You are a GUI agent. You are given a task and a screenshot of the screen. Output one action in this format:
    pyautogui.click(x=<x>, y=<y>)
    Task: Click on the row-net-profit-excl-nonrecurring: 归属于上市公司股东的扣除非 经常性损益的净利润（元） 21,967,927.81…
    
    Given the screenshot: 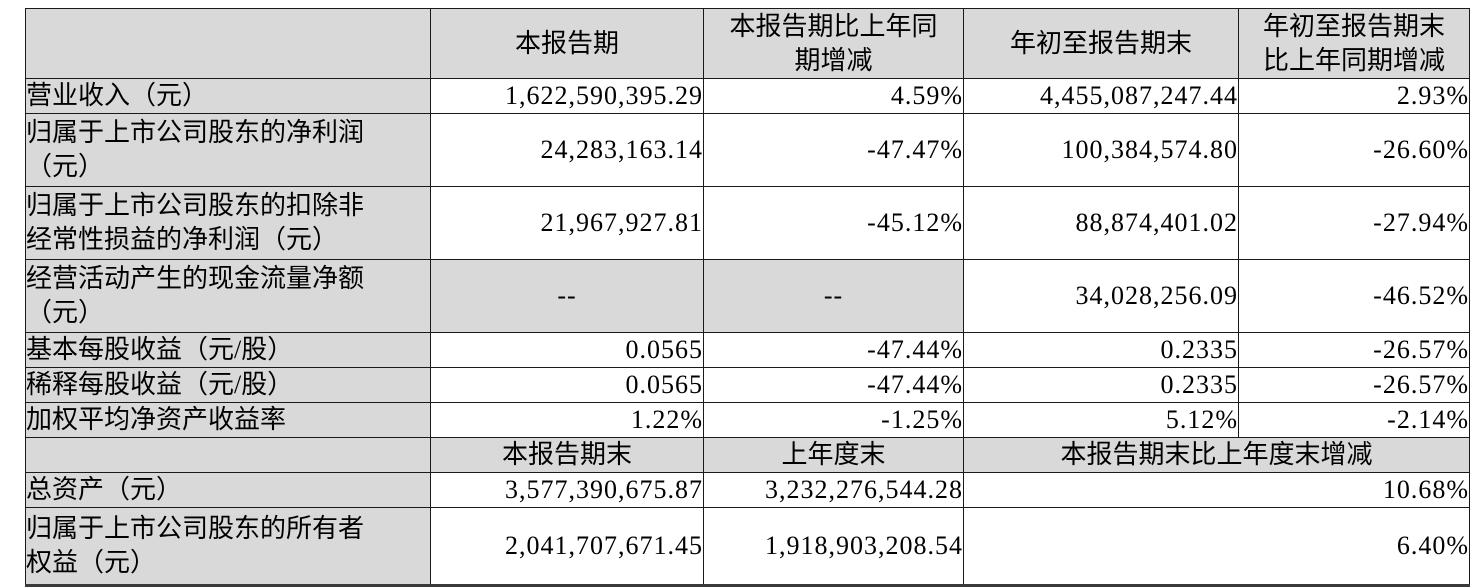 What is the action you would take?
    pyautogui.click(x=747, y=223)
    